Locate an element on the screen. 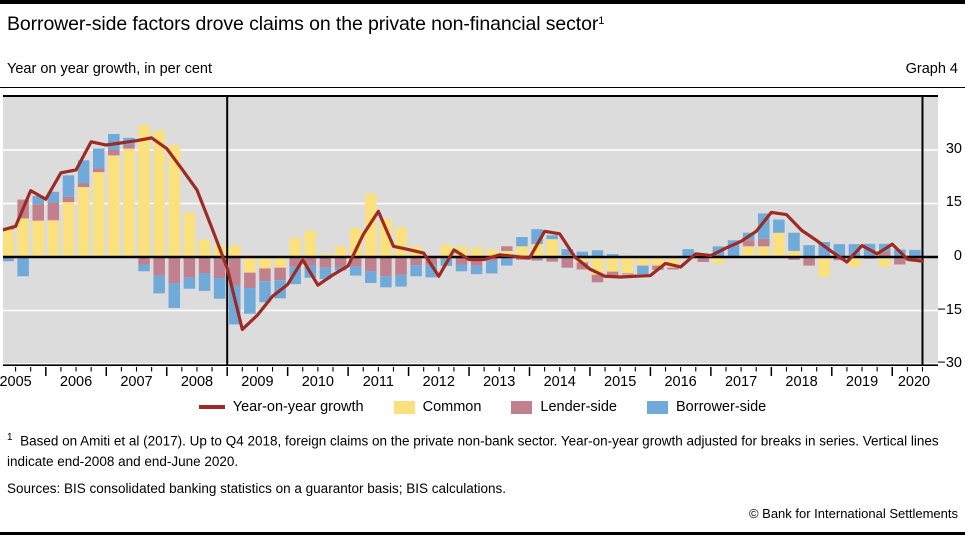 The width and height of the screenshot is (965, 536). legend-borrower-swatch is located at coordinates (657, 407).